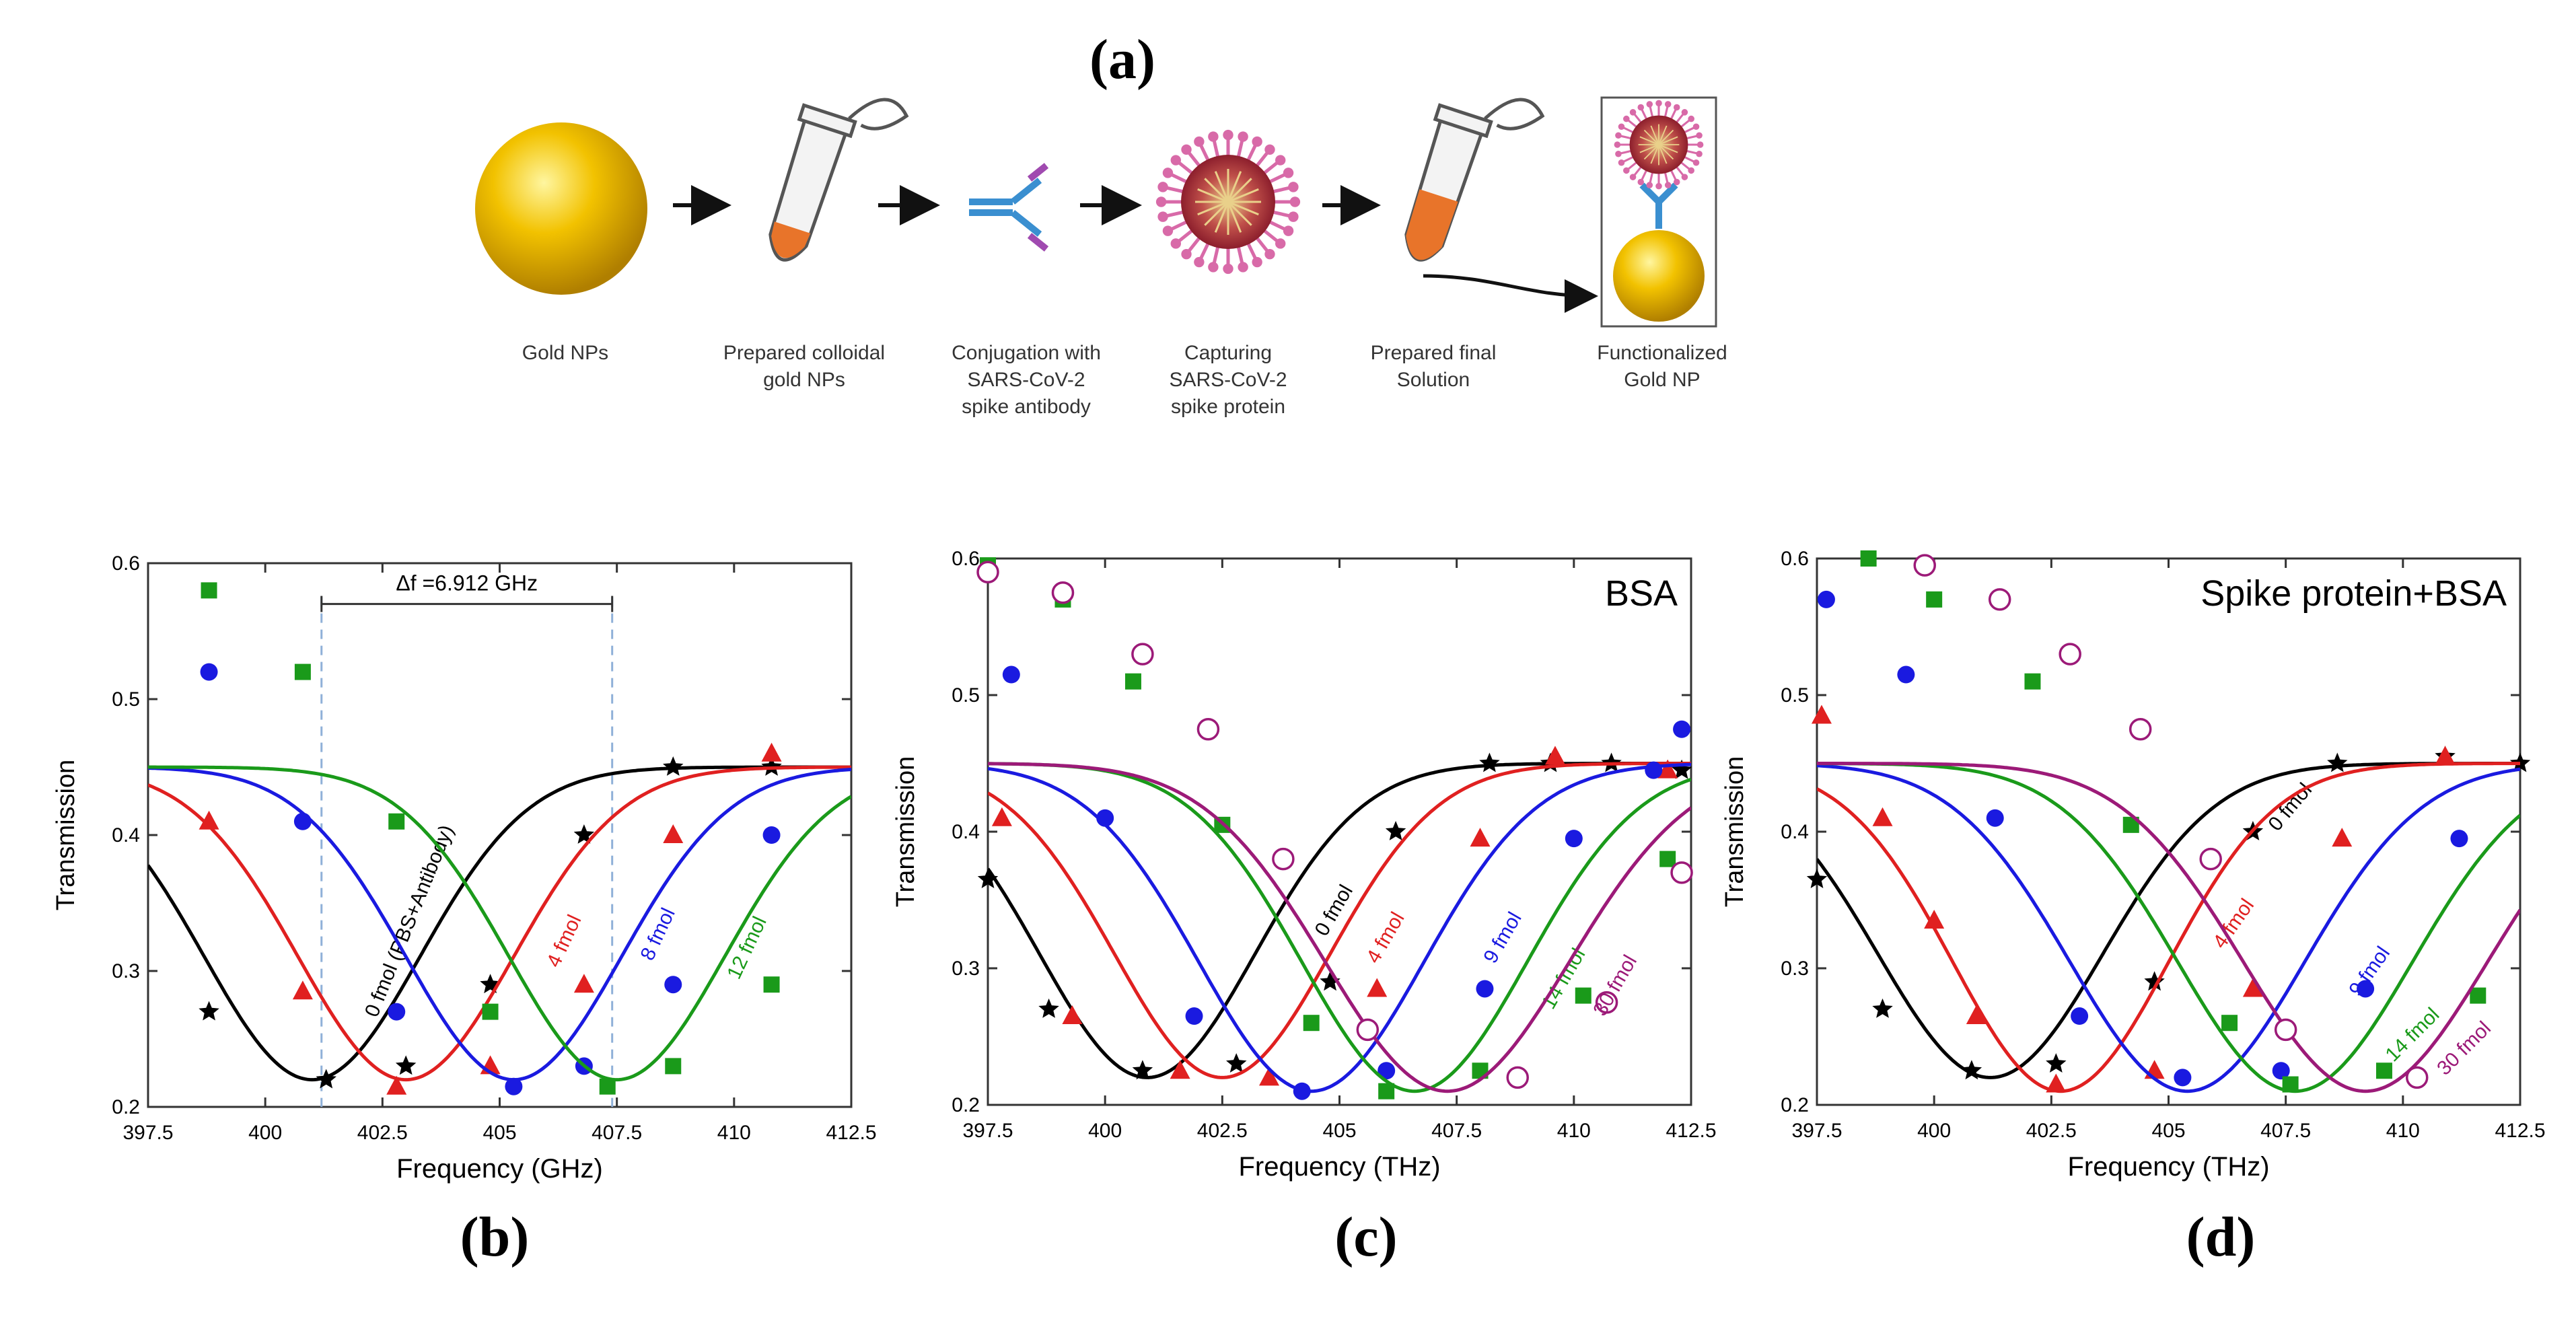  What do you see at coordinates (2168, 1131) in the screenshot?
I see `x-tick-label: 405` at bounding box center [2168, 1131].